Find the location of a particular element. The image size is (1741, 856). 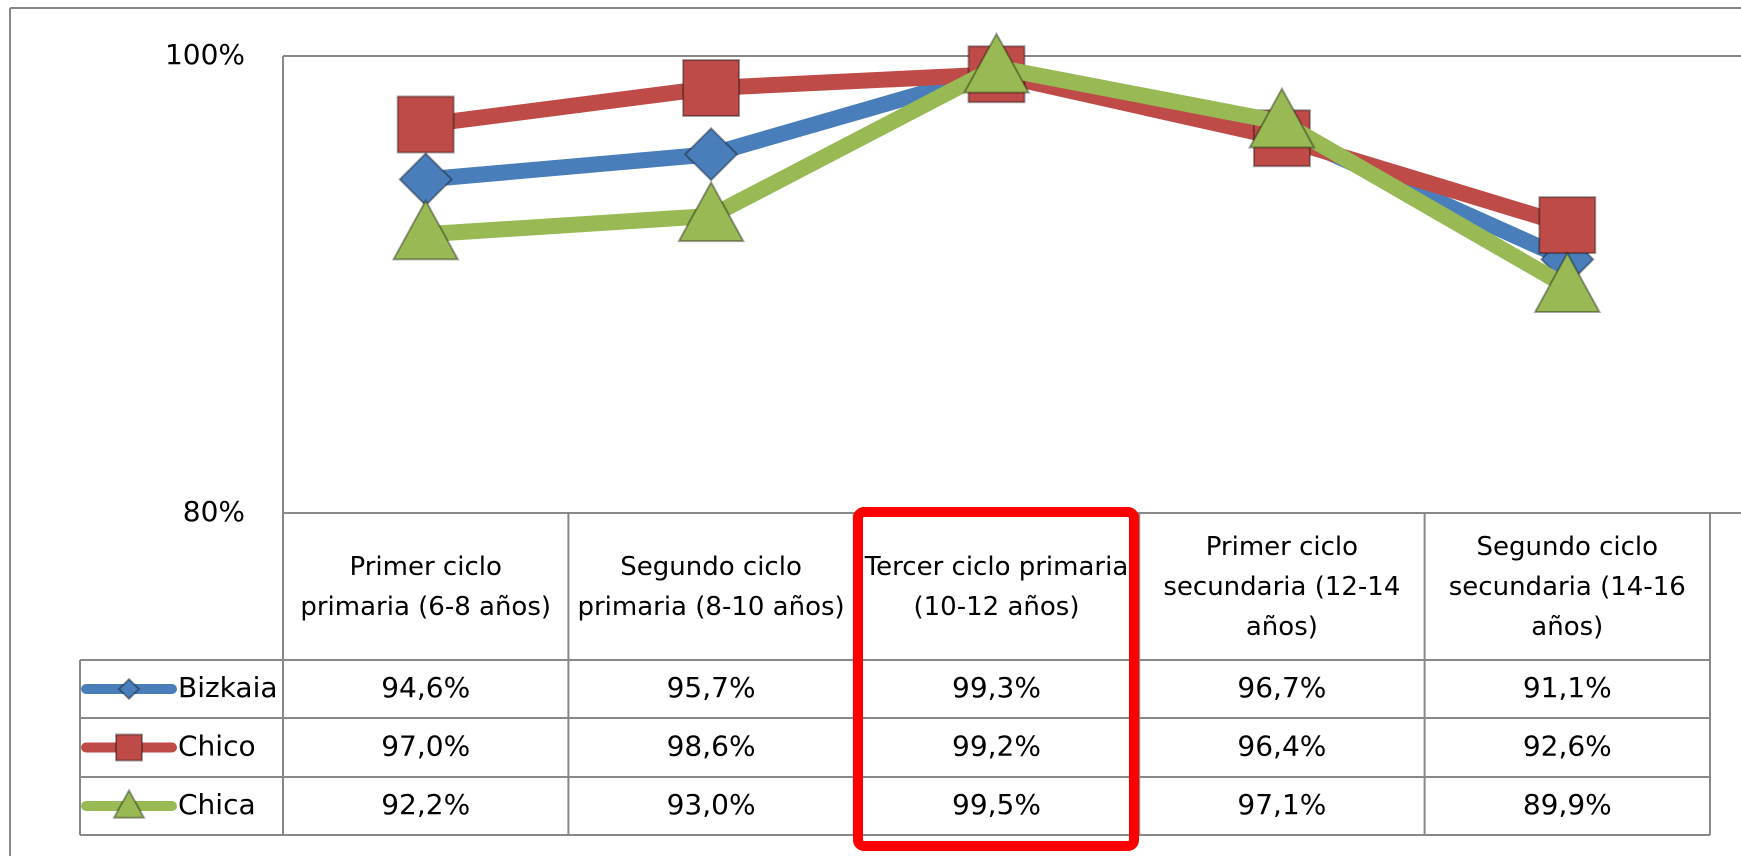

value-label: 97,1% is located at coordinates (1281, 804).